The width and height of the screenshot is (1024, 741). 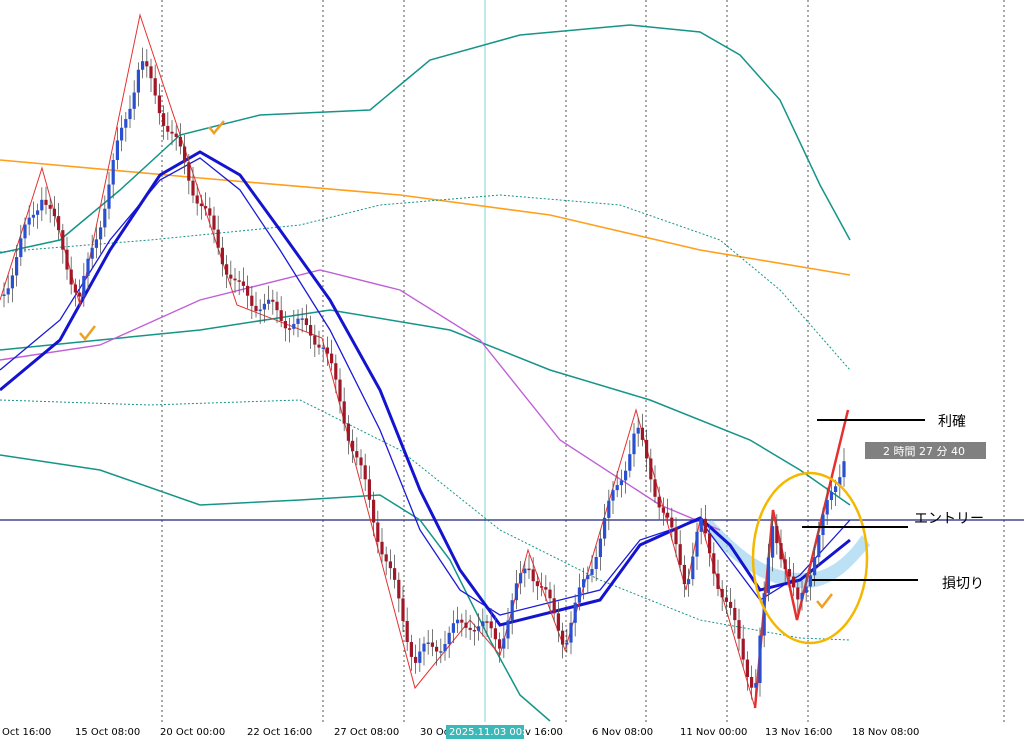 What do you see at coordinates (924, 451) in the screenshot?
I see `timer: 2 時間 27 分 40` at bounding box center [924, 451].